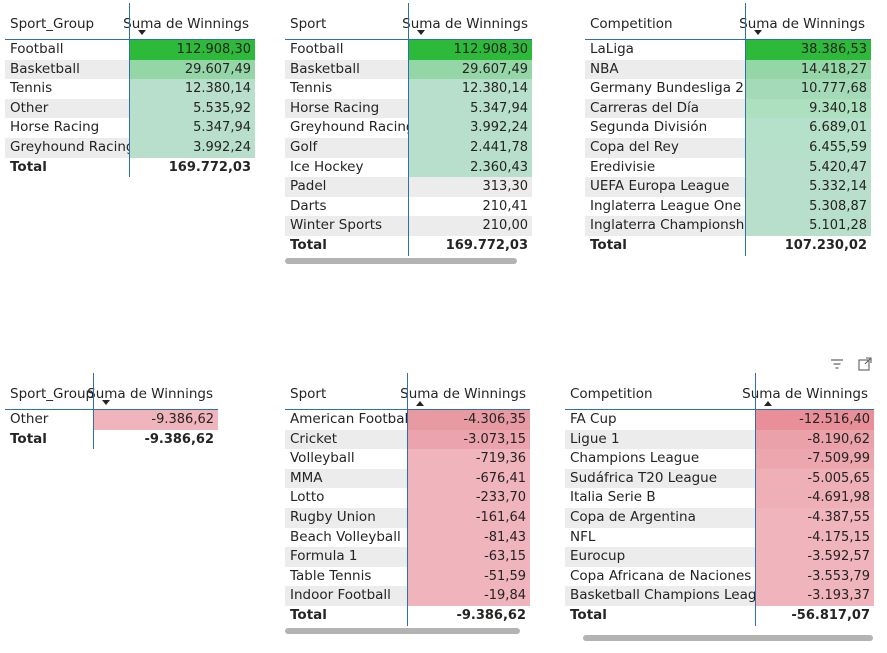  I want to click on focus-mode-icon, so click(865, 364).